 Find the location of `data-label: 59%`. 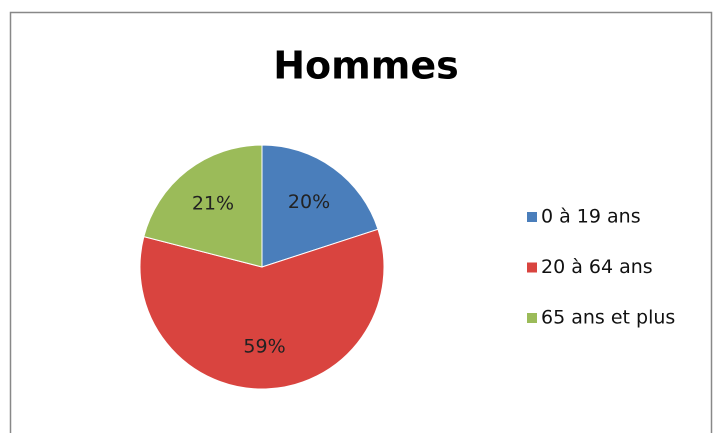

data-label: 59% is located at coordinates (264, 346).